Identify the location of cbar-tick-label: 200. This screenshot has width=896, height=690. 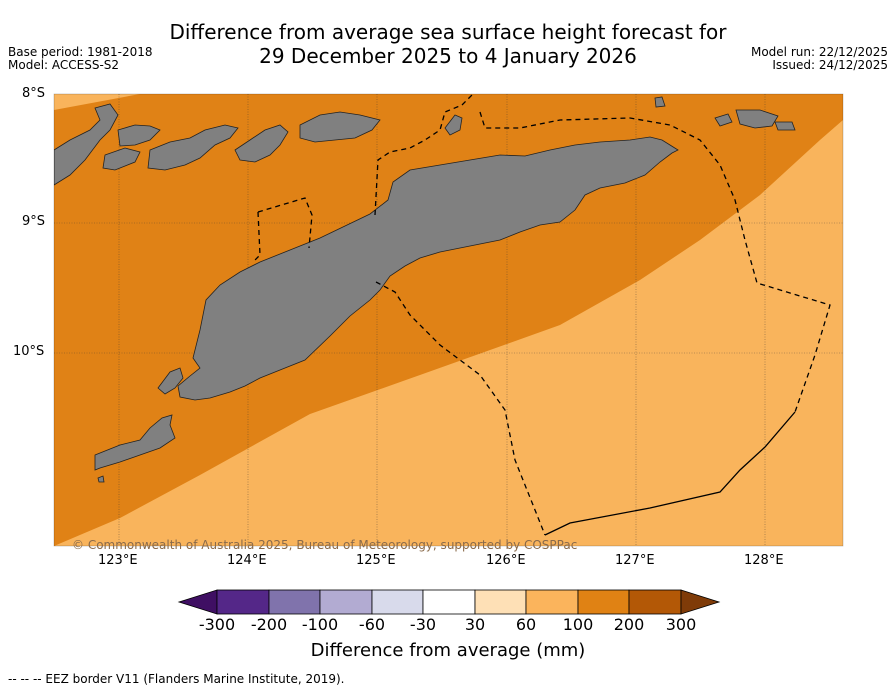
(629, 624).